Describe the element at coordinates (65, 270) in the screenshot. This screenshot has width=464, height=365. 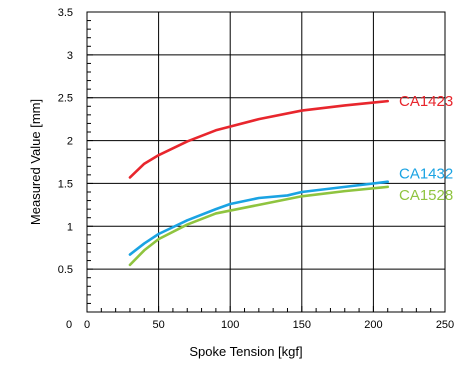
I see `y-tick-label: 0.5` at that location.